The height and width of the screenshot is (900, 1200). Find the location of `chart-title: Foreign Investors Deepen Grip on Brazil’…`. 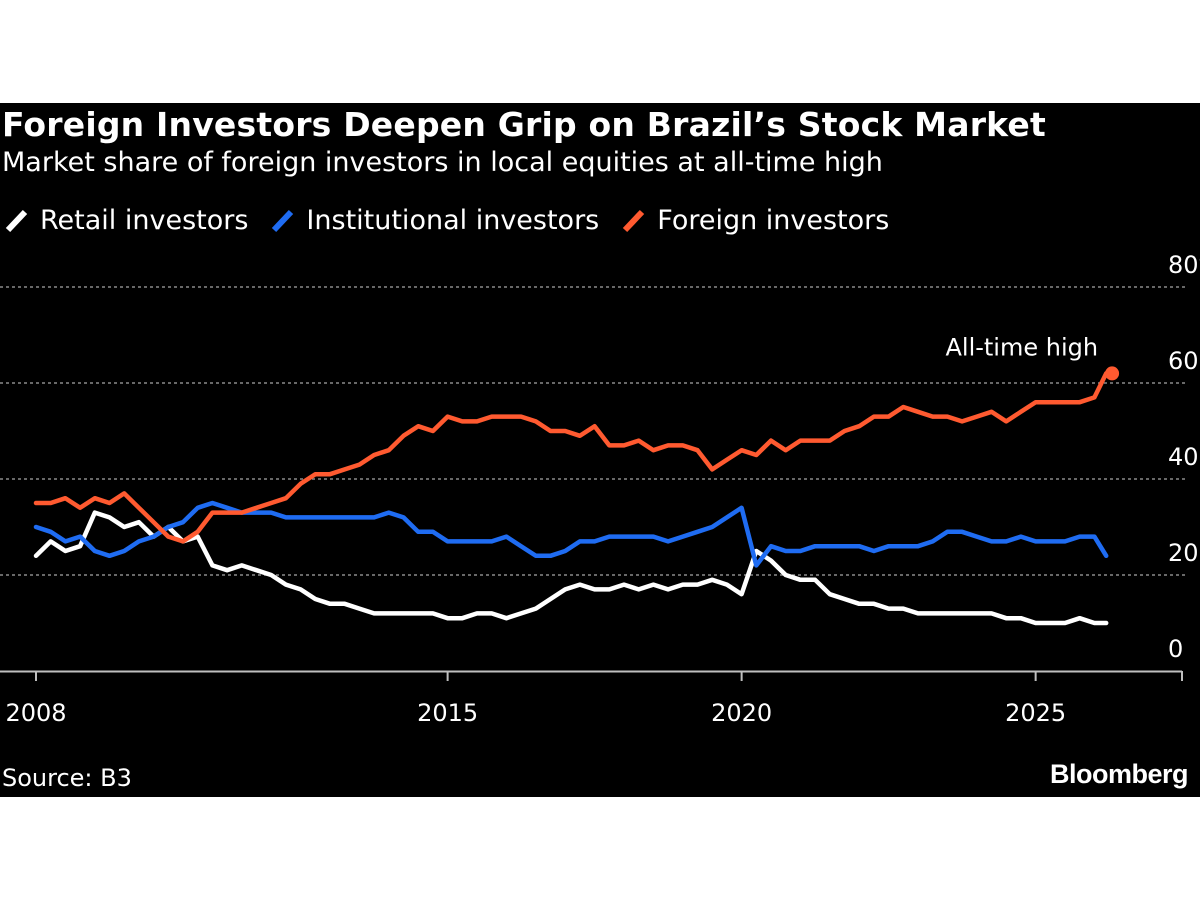

chart-title: Foreign Investors Deepen Grip on Brazil’… is located at coordinates (524, 124).